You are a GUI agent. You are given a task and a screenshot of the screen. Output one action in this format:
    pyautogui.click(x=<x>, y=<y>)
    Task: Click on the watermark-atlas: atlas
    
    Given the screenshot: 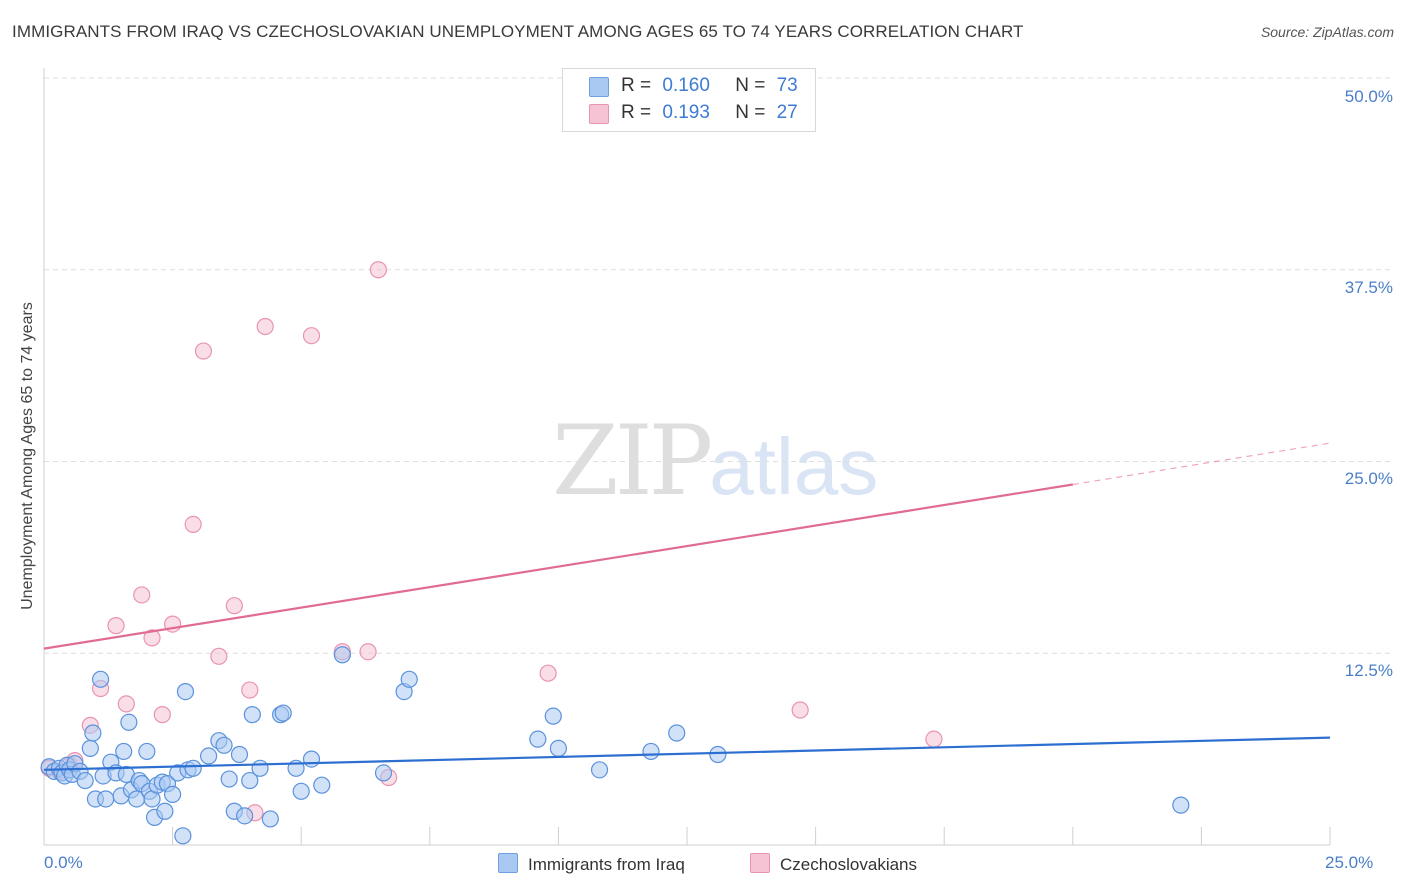 What is the action you would take?
    pyautogui.click(x=794, y=466)
    